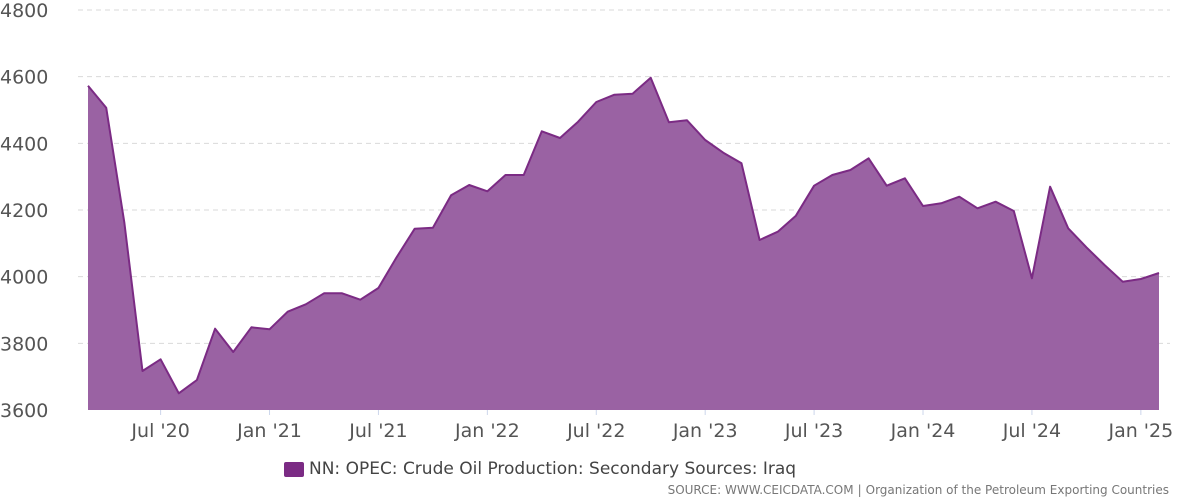 The width and height of the screenshot is (1200, 500). What do you see at coordinates (923, 431) in the screenshot?
I see `x-tick-label: Jan '24` at bounding box center [923, 431].